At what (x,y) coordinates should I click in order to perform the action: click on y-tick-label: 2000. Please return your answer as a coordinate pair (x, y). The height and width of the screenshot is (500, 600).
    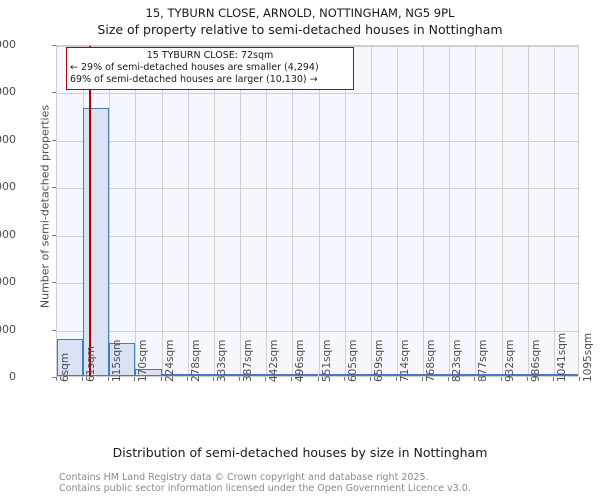
    Looking at the image, I should click on (8, 329).